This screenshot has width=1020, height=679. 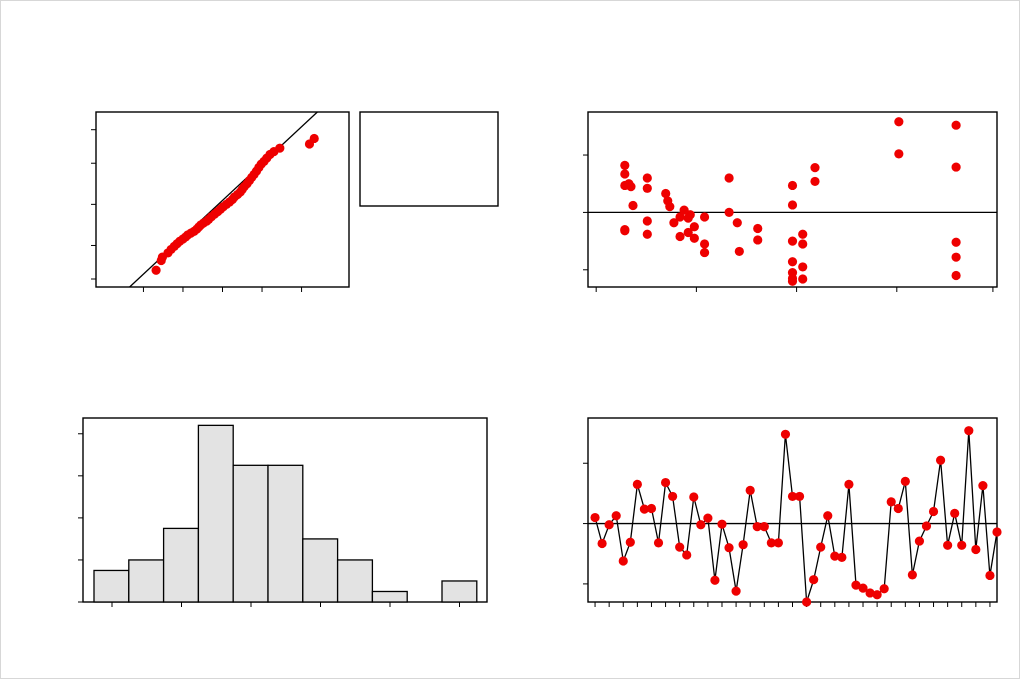 What do you see at coordinates (285, 513) in the screenshot?
I see `histogram-bars` at bounding box center [285, 513].